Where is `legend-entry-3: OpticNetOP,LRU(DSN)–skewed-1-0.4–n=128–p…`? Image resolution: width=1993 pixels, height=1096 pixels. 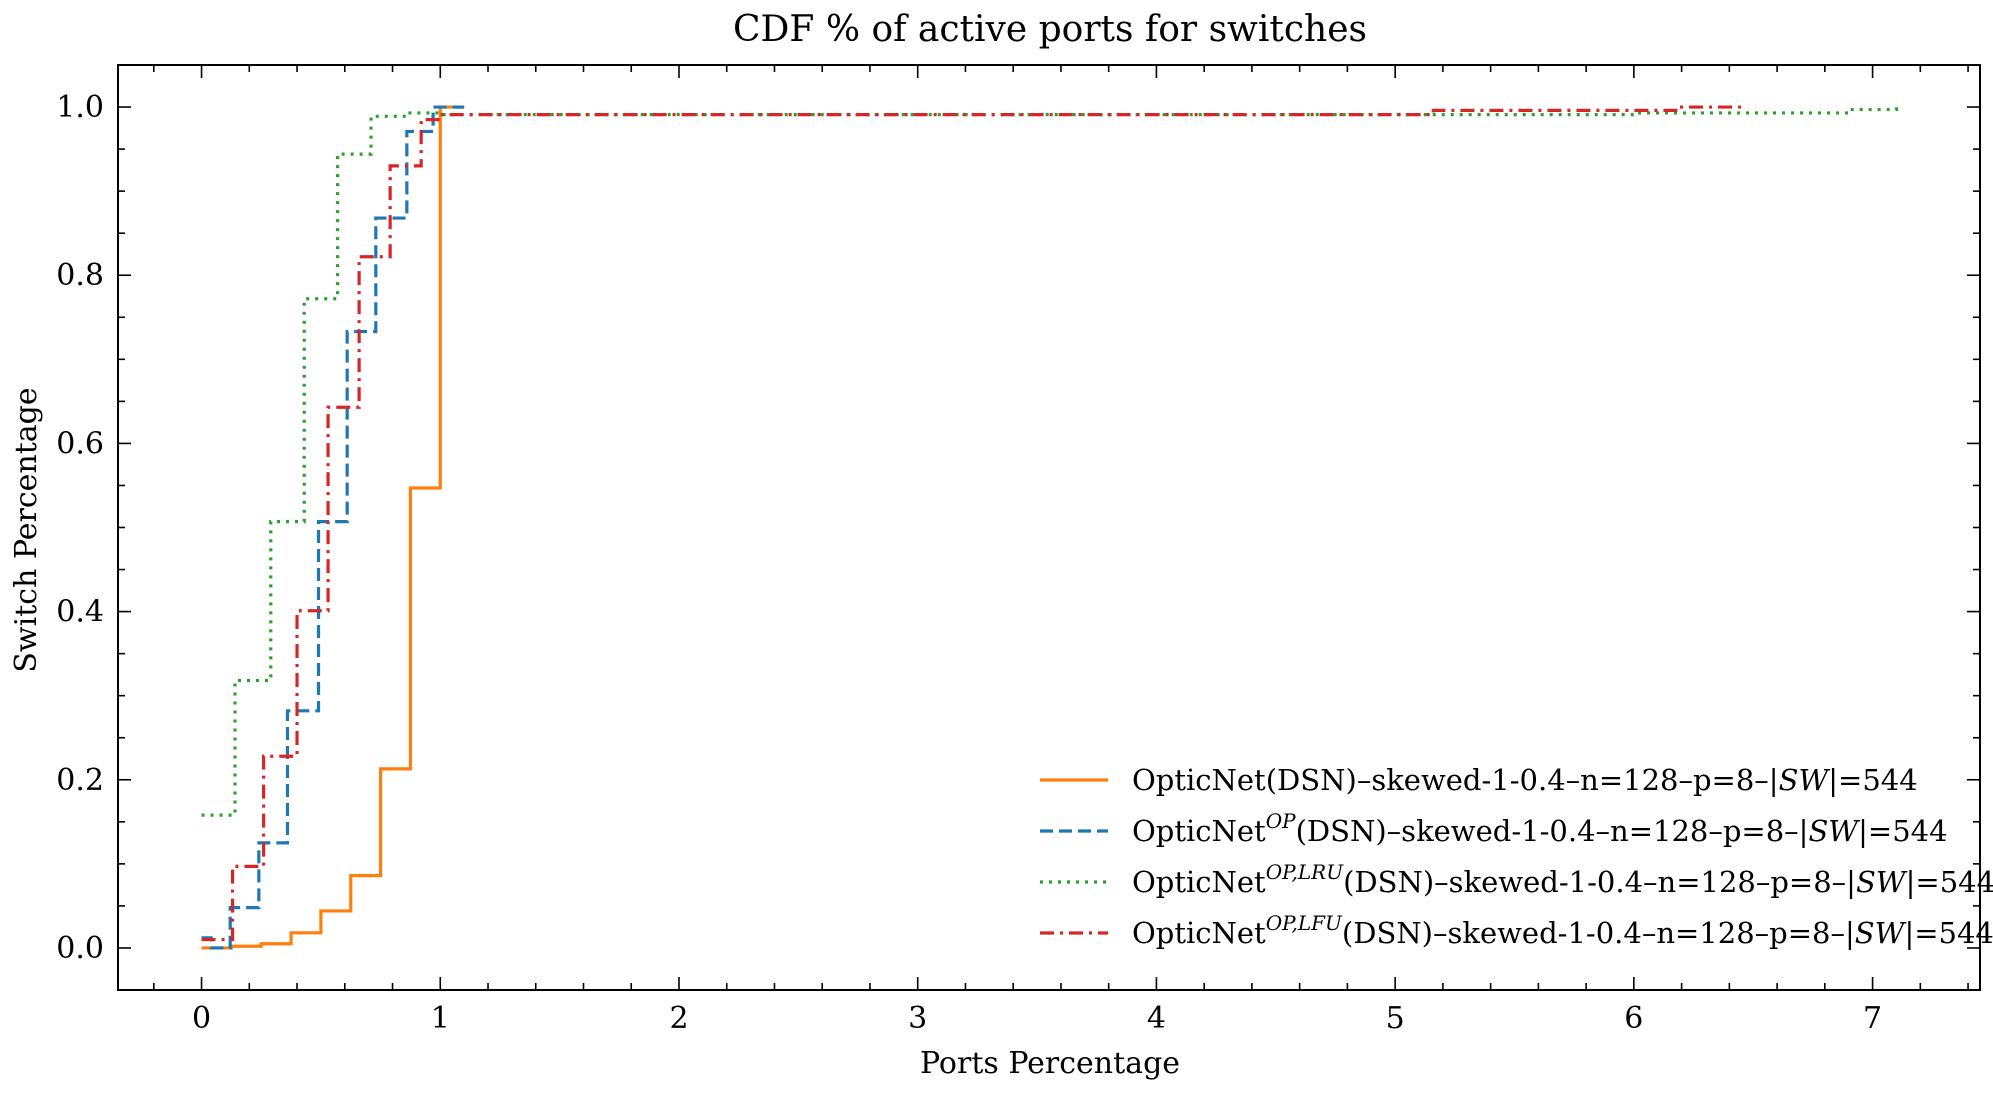 legend-entry-3: OpticNetOP,LRU(DSN)–skewed-1-0.4–n=128–p… is located at coordinates (1562, 879).